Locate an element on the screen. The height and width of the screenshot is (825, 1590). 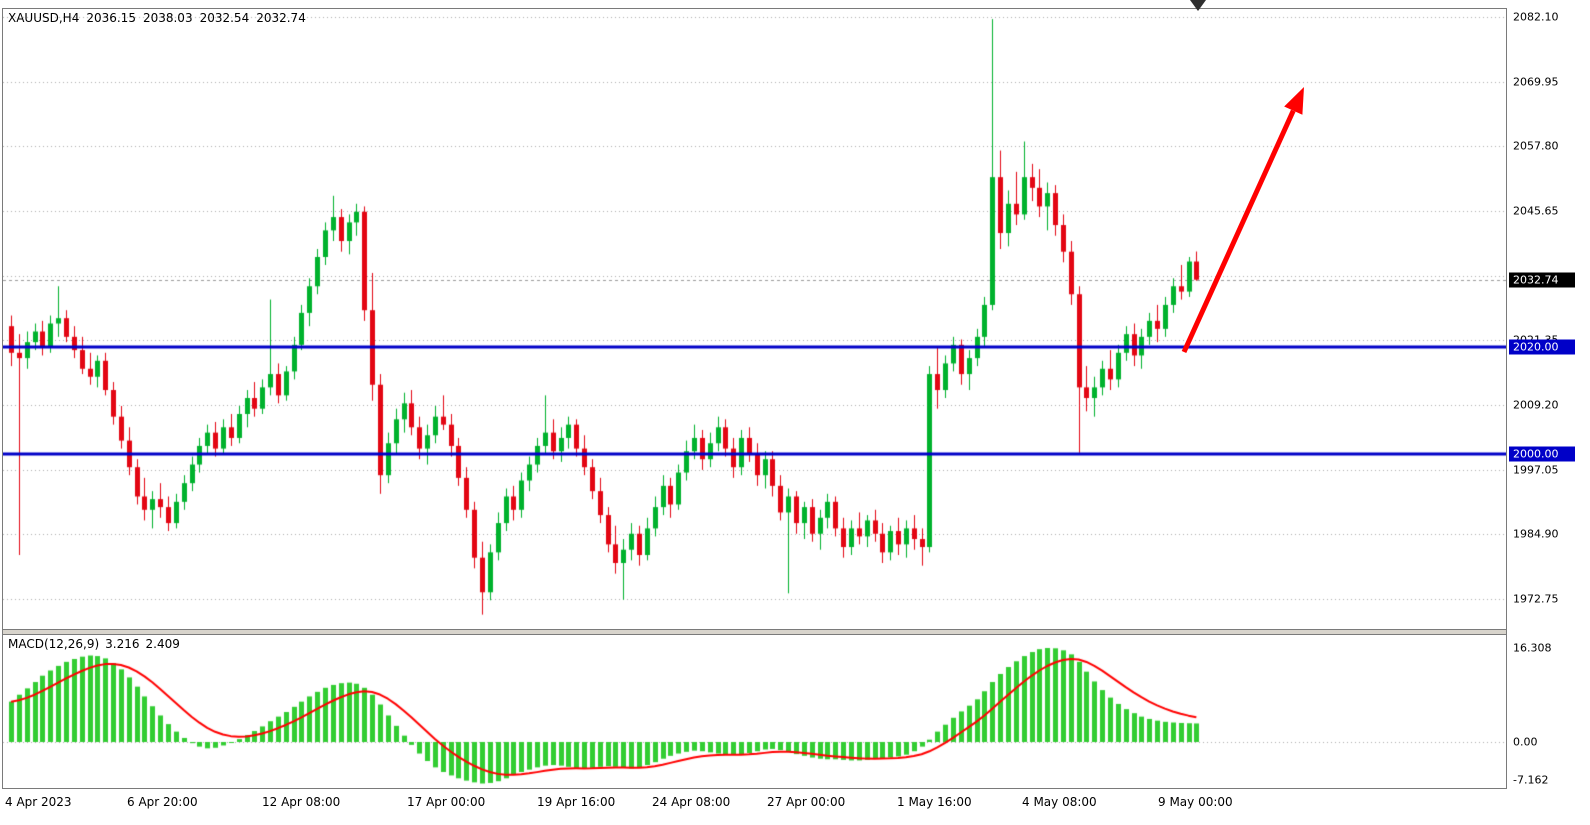
time-axis-label: 6 Apr 20:00 is located at coordinates (162, 802).